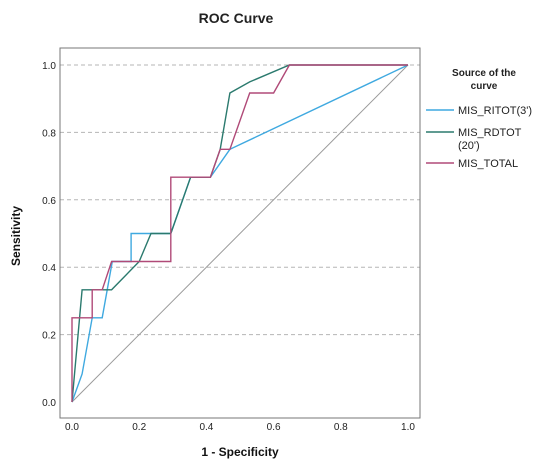 The height and width of the screenshot is (464, 550). Describe the element at coordinates (72, 427) in the screenshot. I see `x-tick-label: 0.0` at that location.